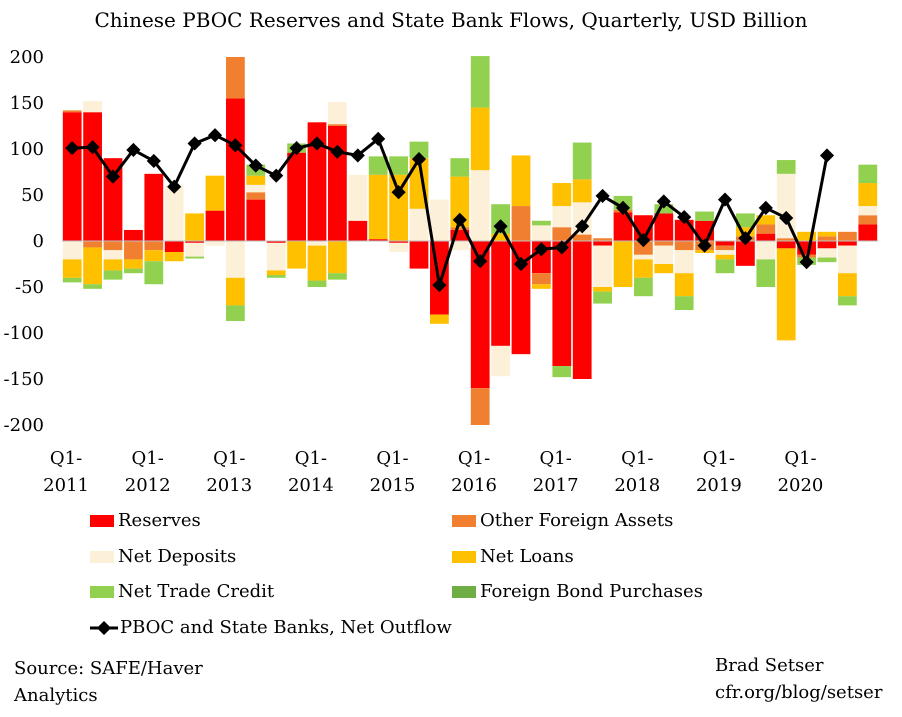 Image resolution: width=902 pixels, height=717 pixels. I want to click on x-tick-label-bottom: 2020, so click(801, 485).